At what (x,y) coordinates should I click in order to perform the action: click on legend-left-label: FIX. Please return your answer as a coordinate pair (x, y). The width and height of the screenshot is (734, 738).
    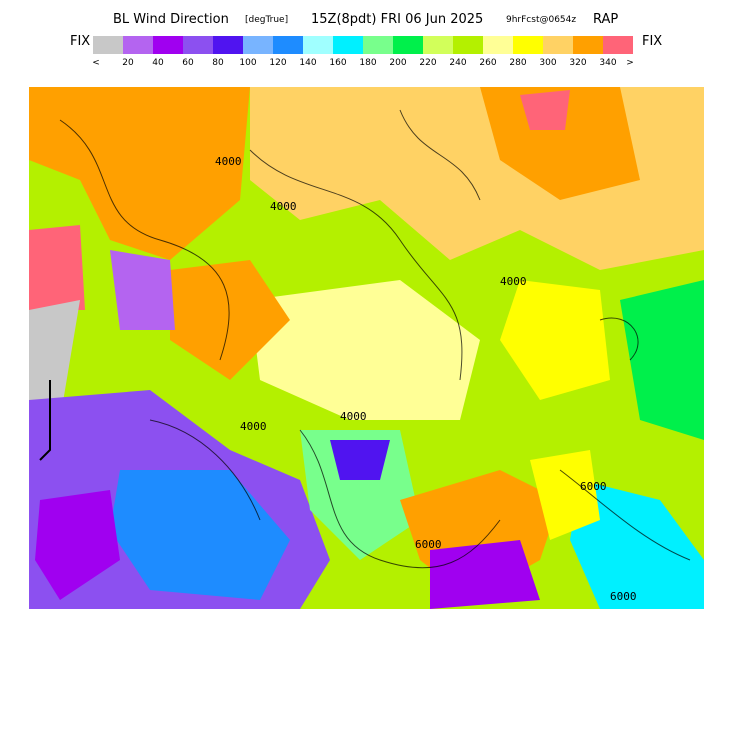
    Looking at the image, I should click on (80, 41).